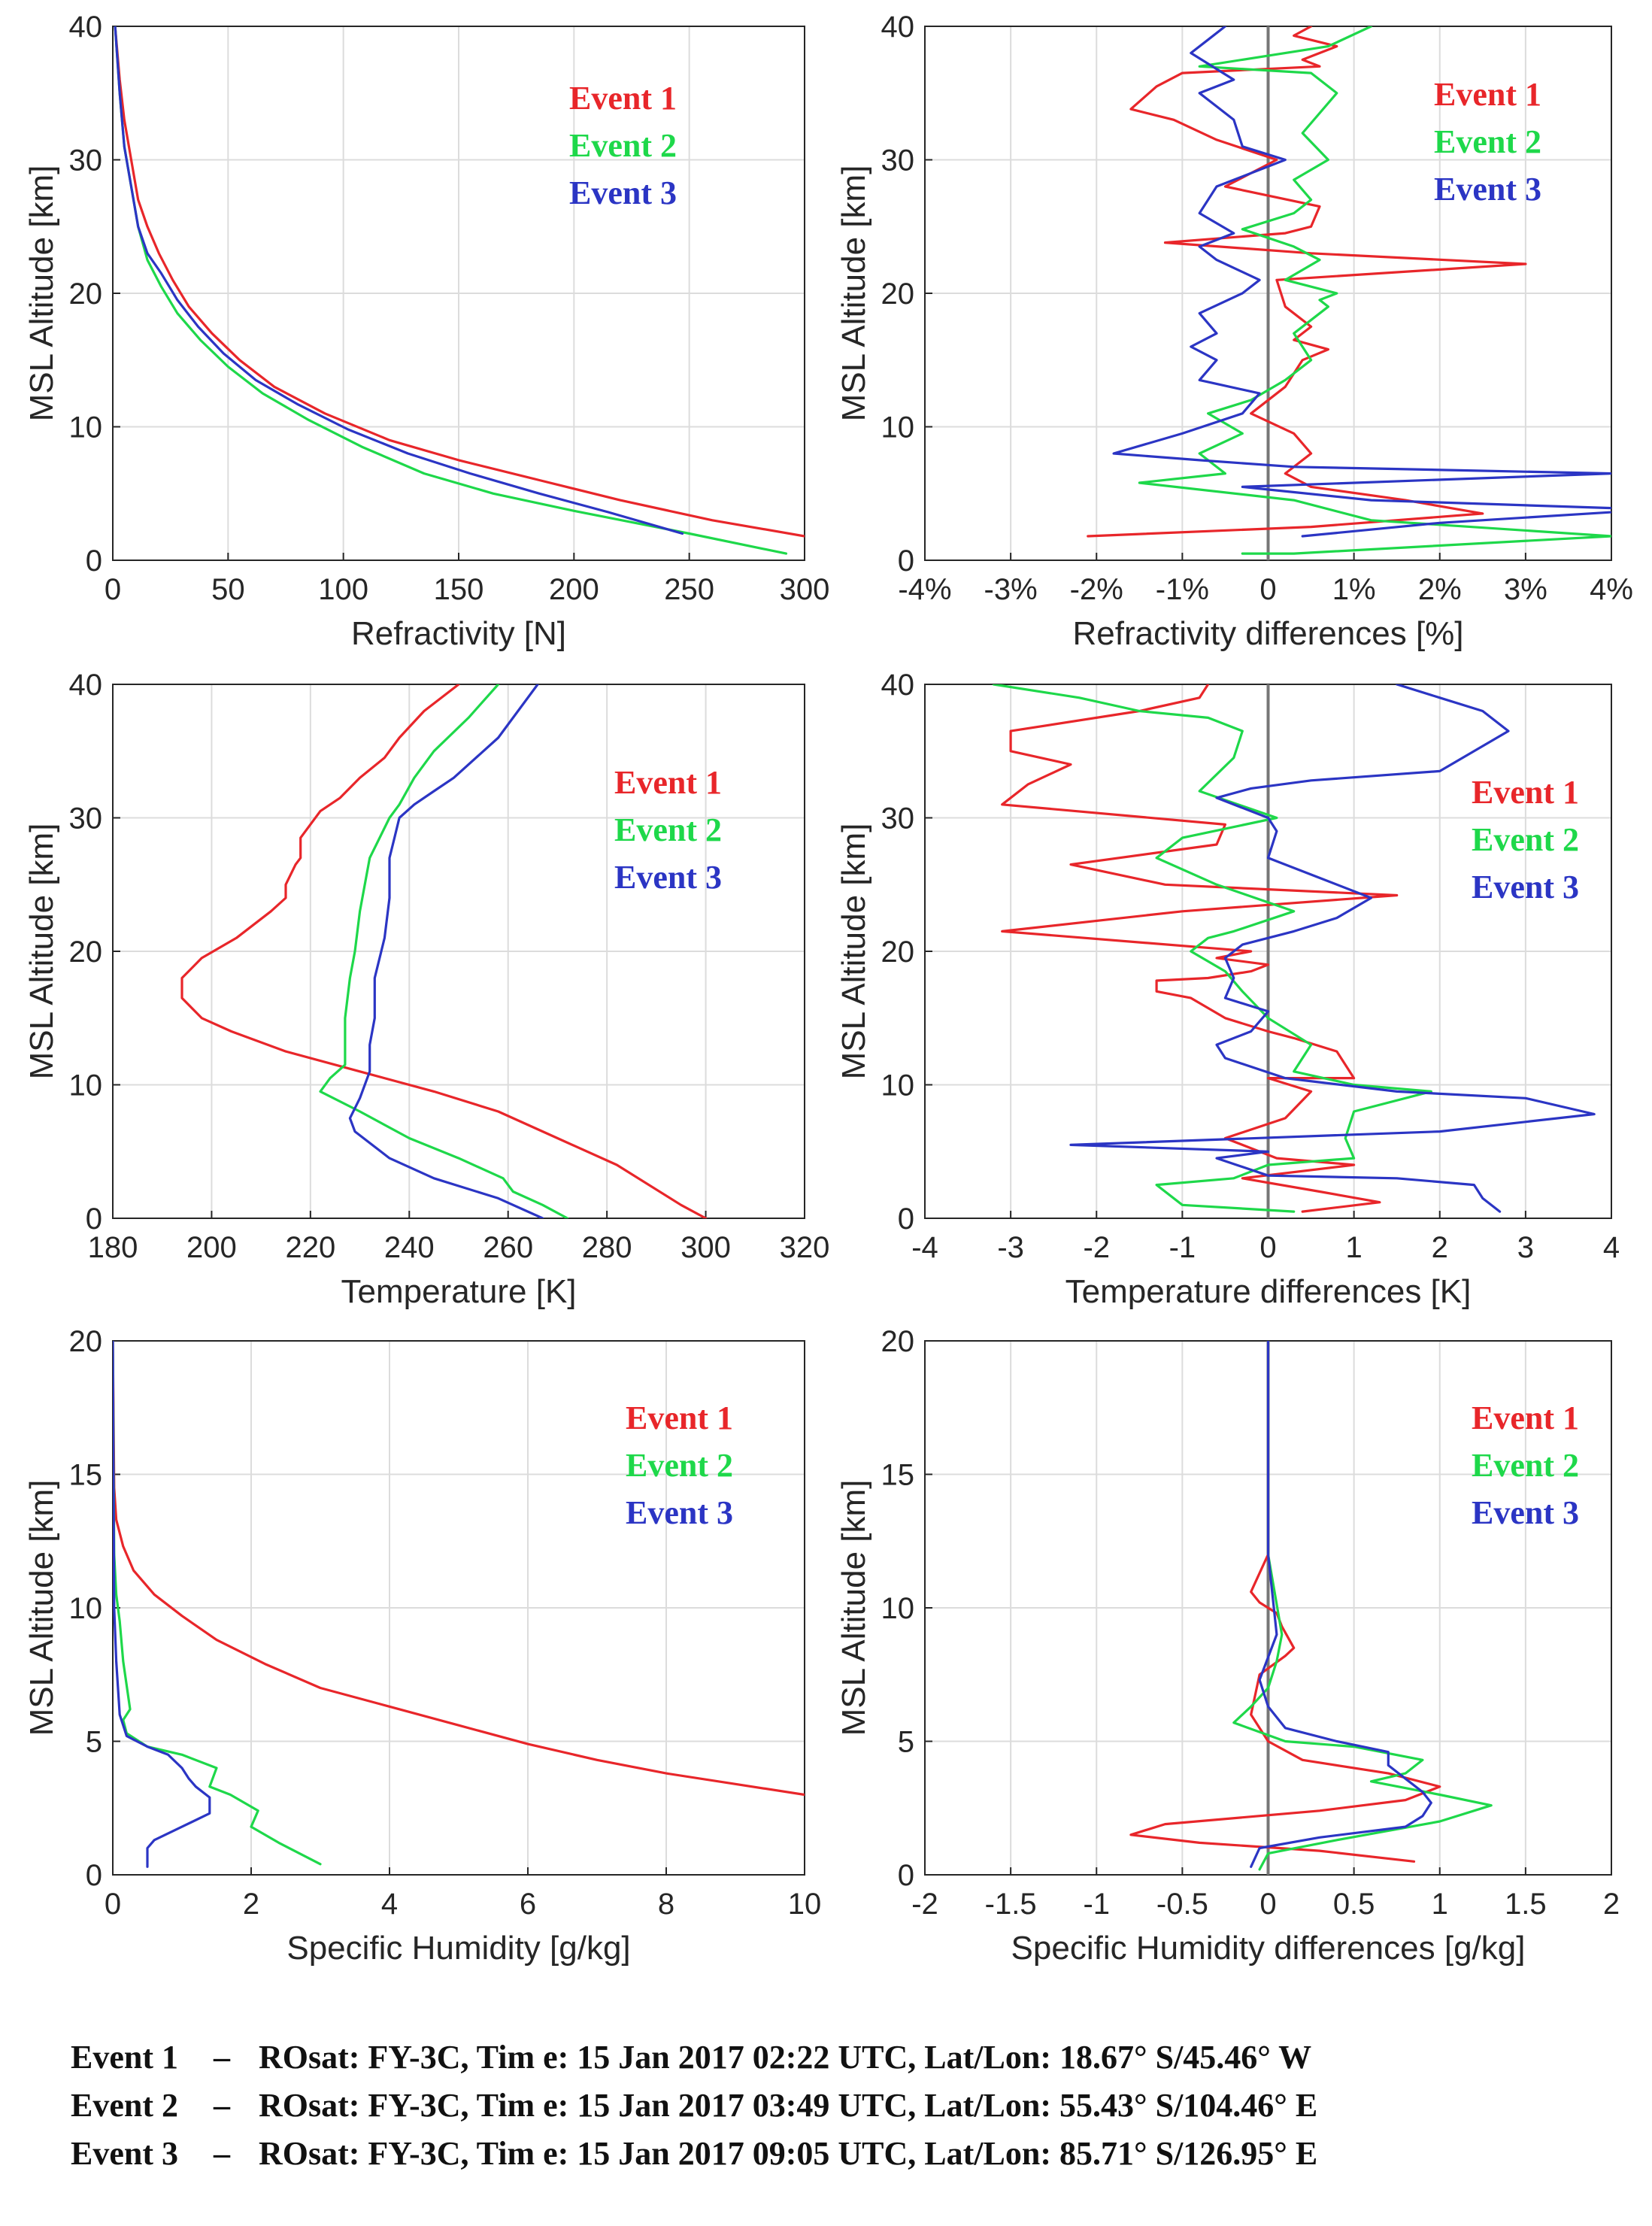  Describe the element at coordinates (1526, 1905) in the screenshot. I see `x-tick-label: 1.5` at that location.